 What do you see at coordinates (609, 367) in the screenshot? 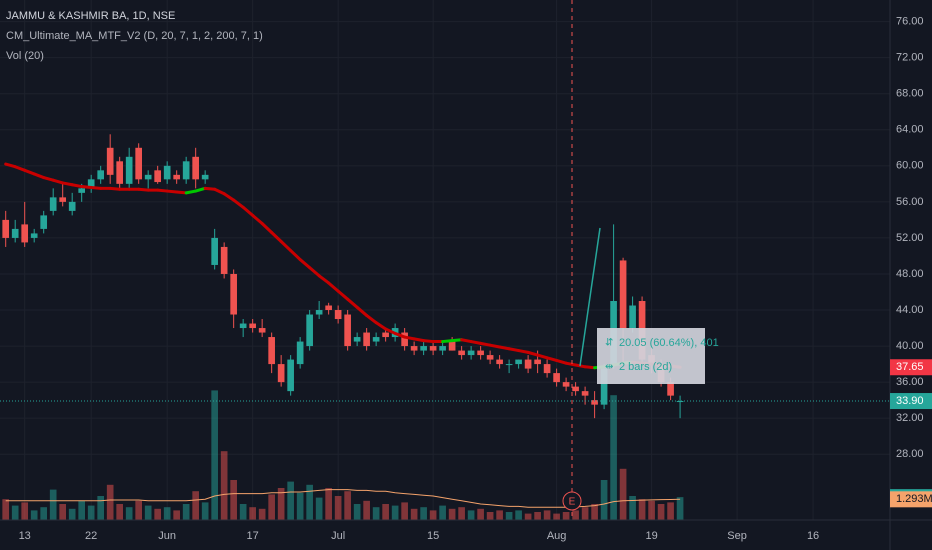
I see `measure-icon: ⇹` at bounding box center [609, 367].